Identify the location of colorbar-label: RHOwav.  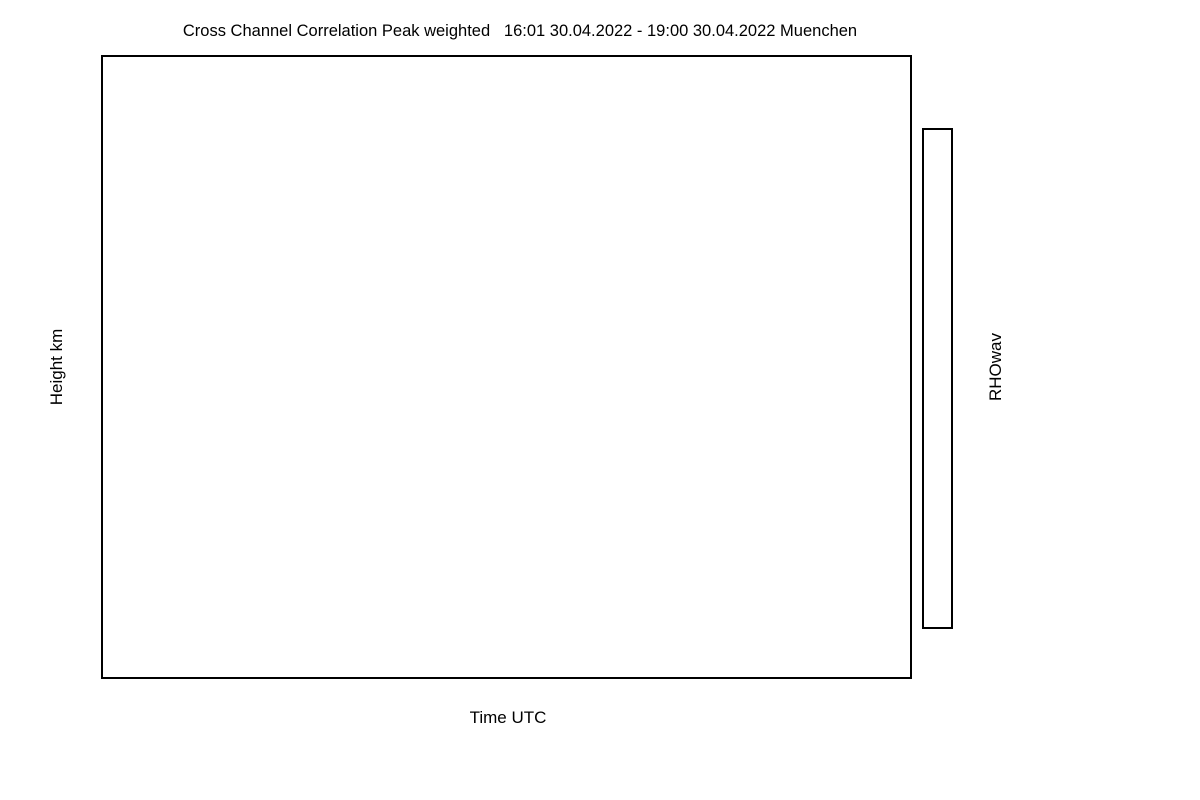
(995, 367).